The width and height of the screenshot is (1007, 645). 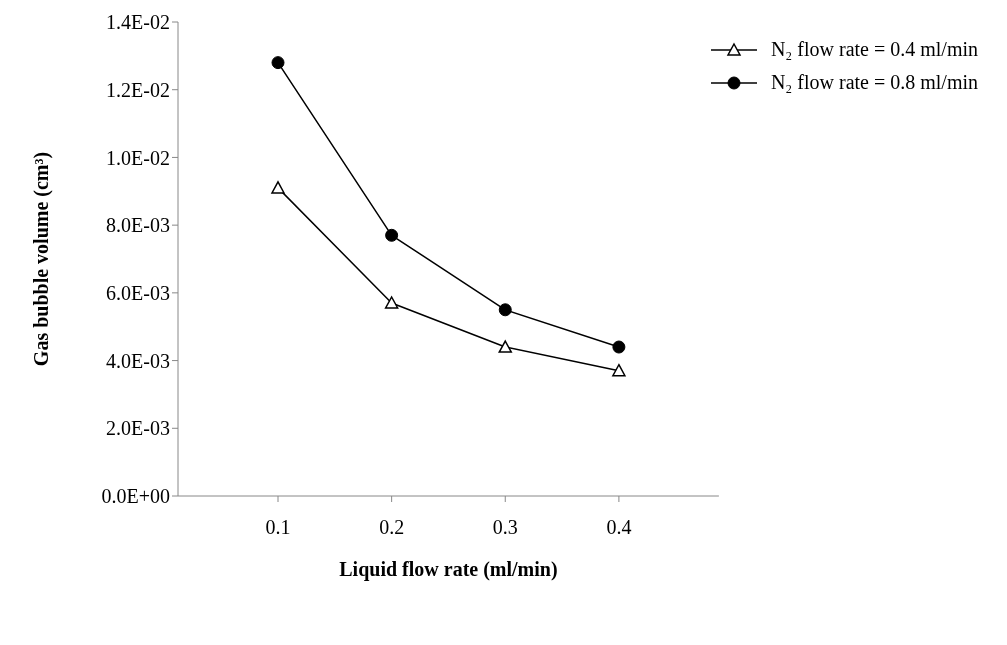 I want to click on x-tick-label: 0.4, so click(x=619, y=527).